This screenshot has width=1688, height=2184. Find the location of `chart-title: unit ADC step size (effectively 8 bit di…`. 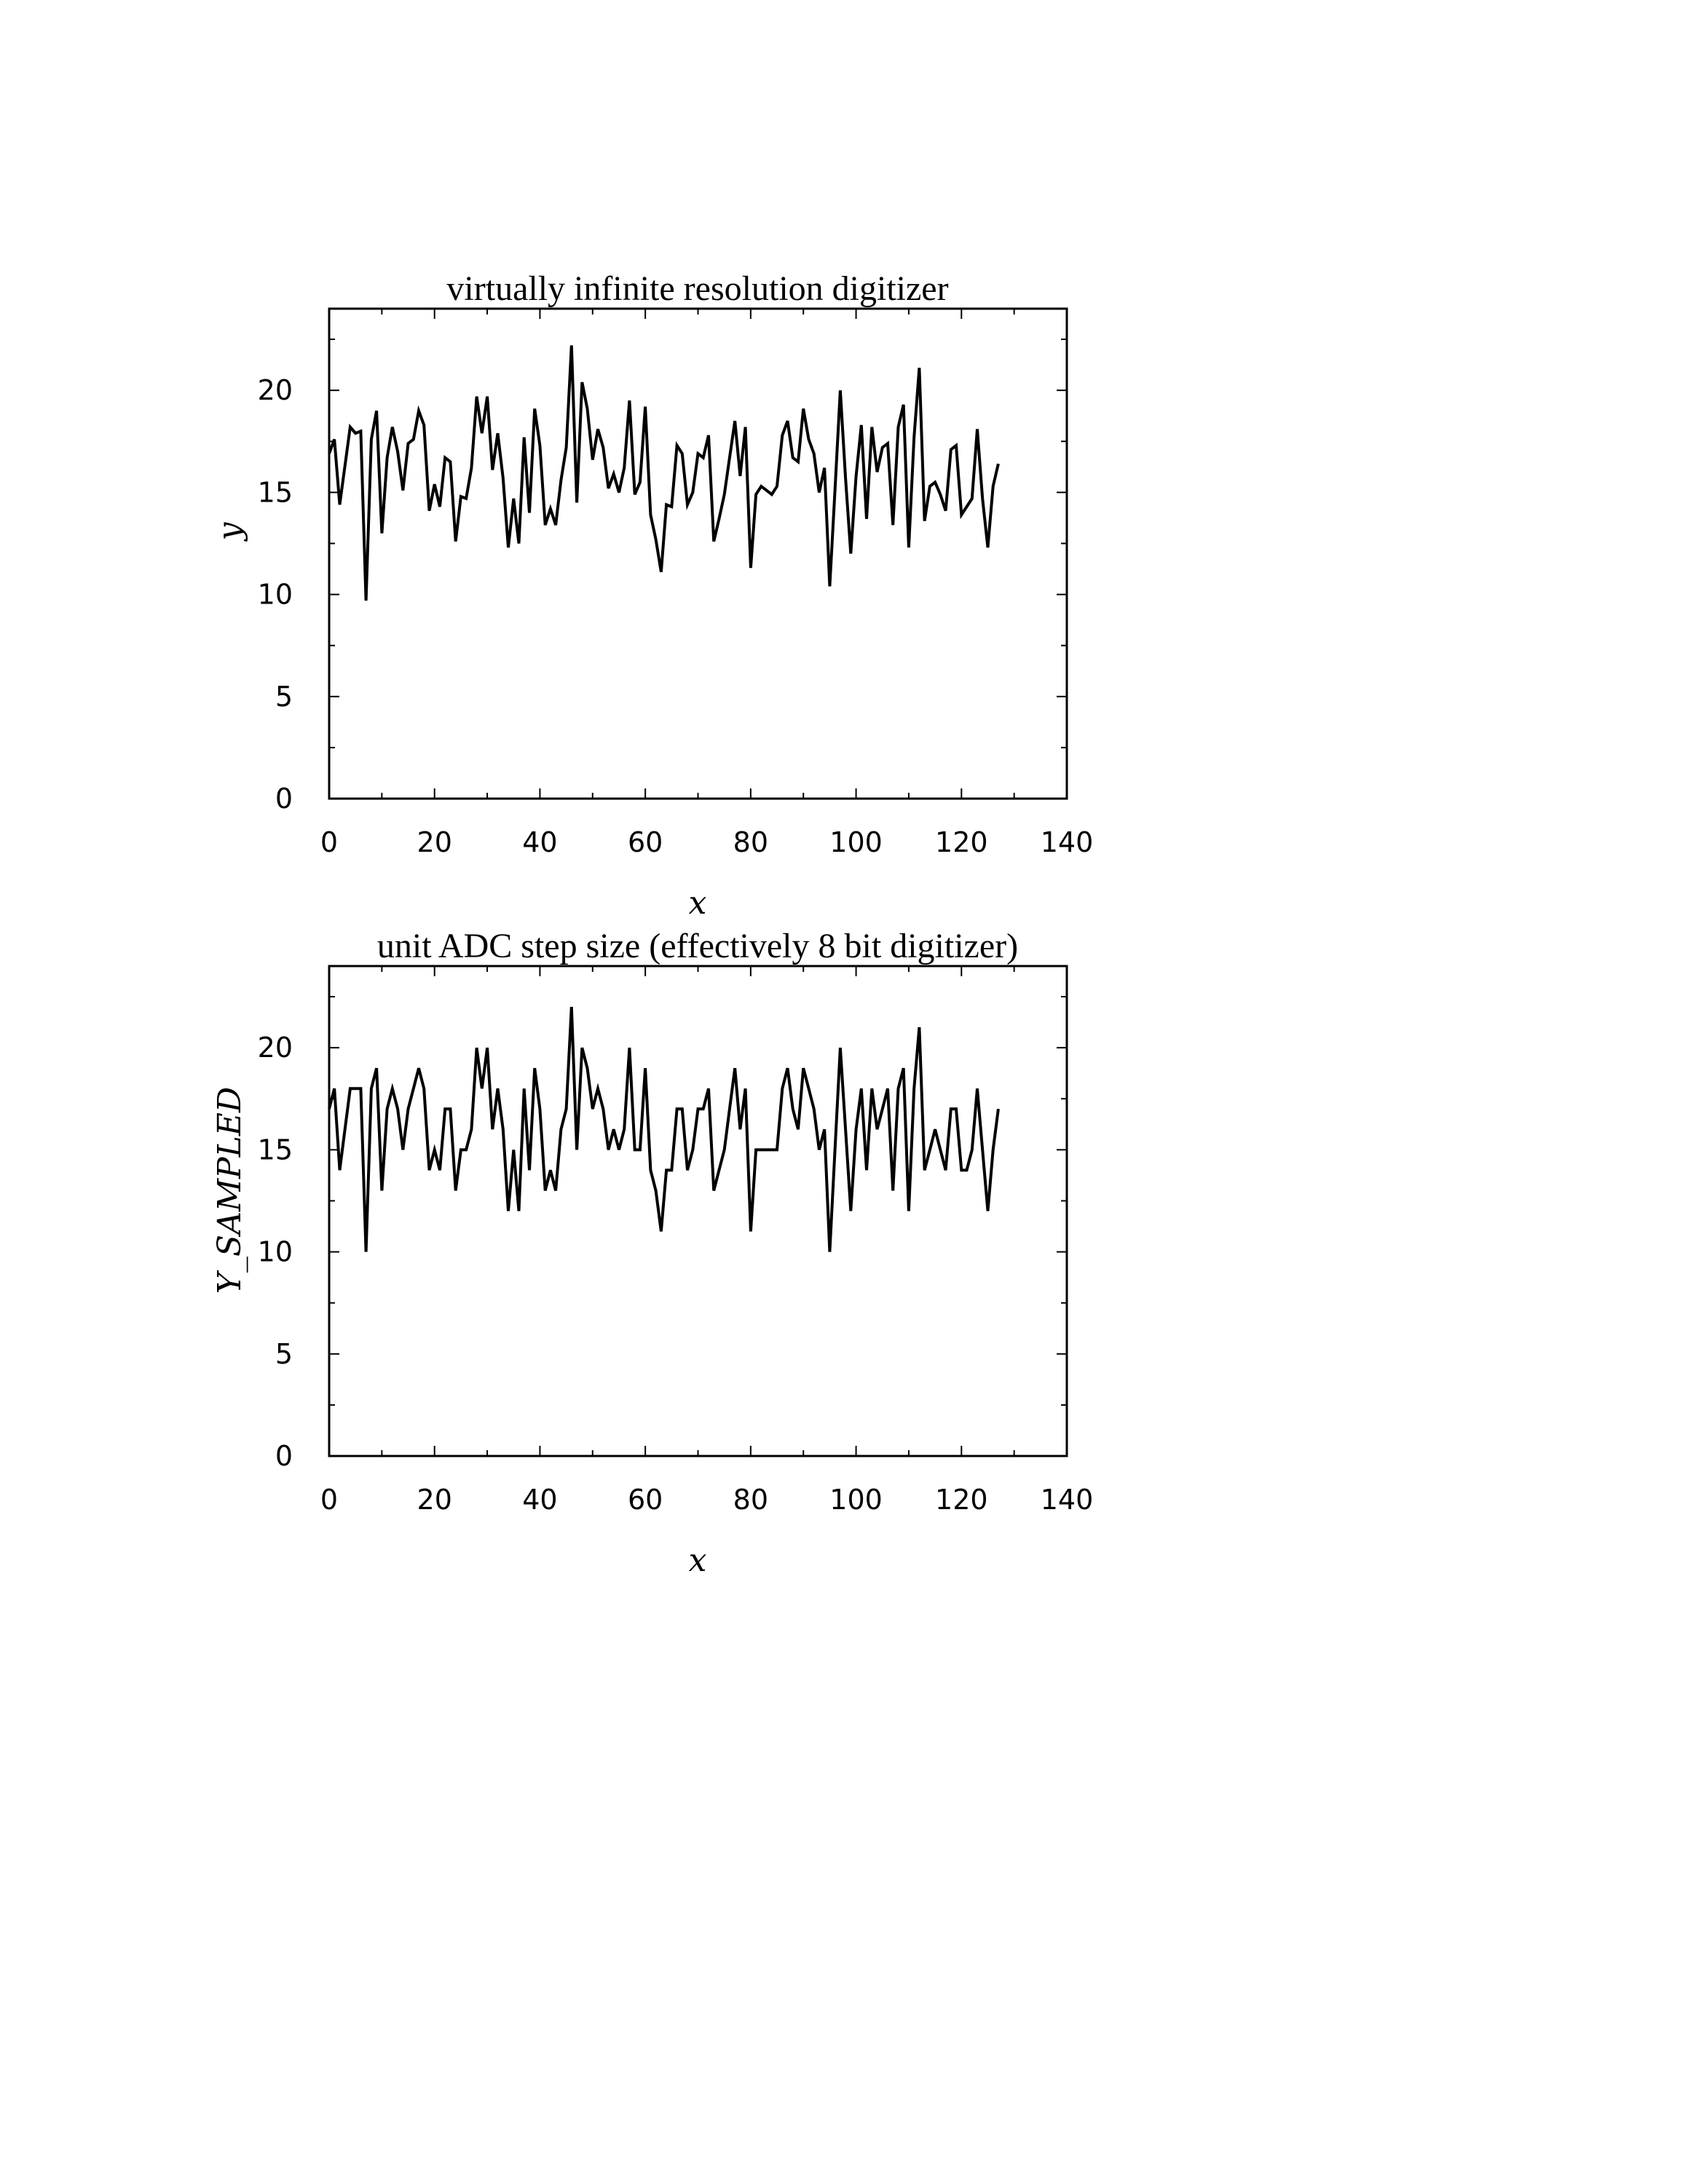

chart-title: unit ADC step size (effectively 8 bit di… is located at coordinates (697, 946).